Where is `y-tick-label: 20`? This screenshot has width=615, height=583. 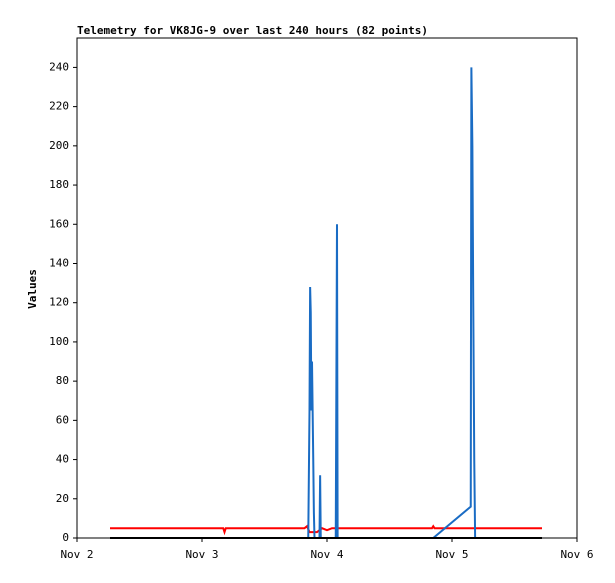 y-tick-label: 20 is located at coordinates (62, 498).